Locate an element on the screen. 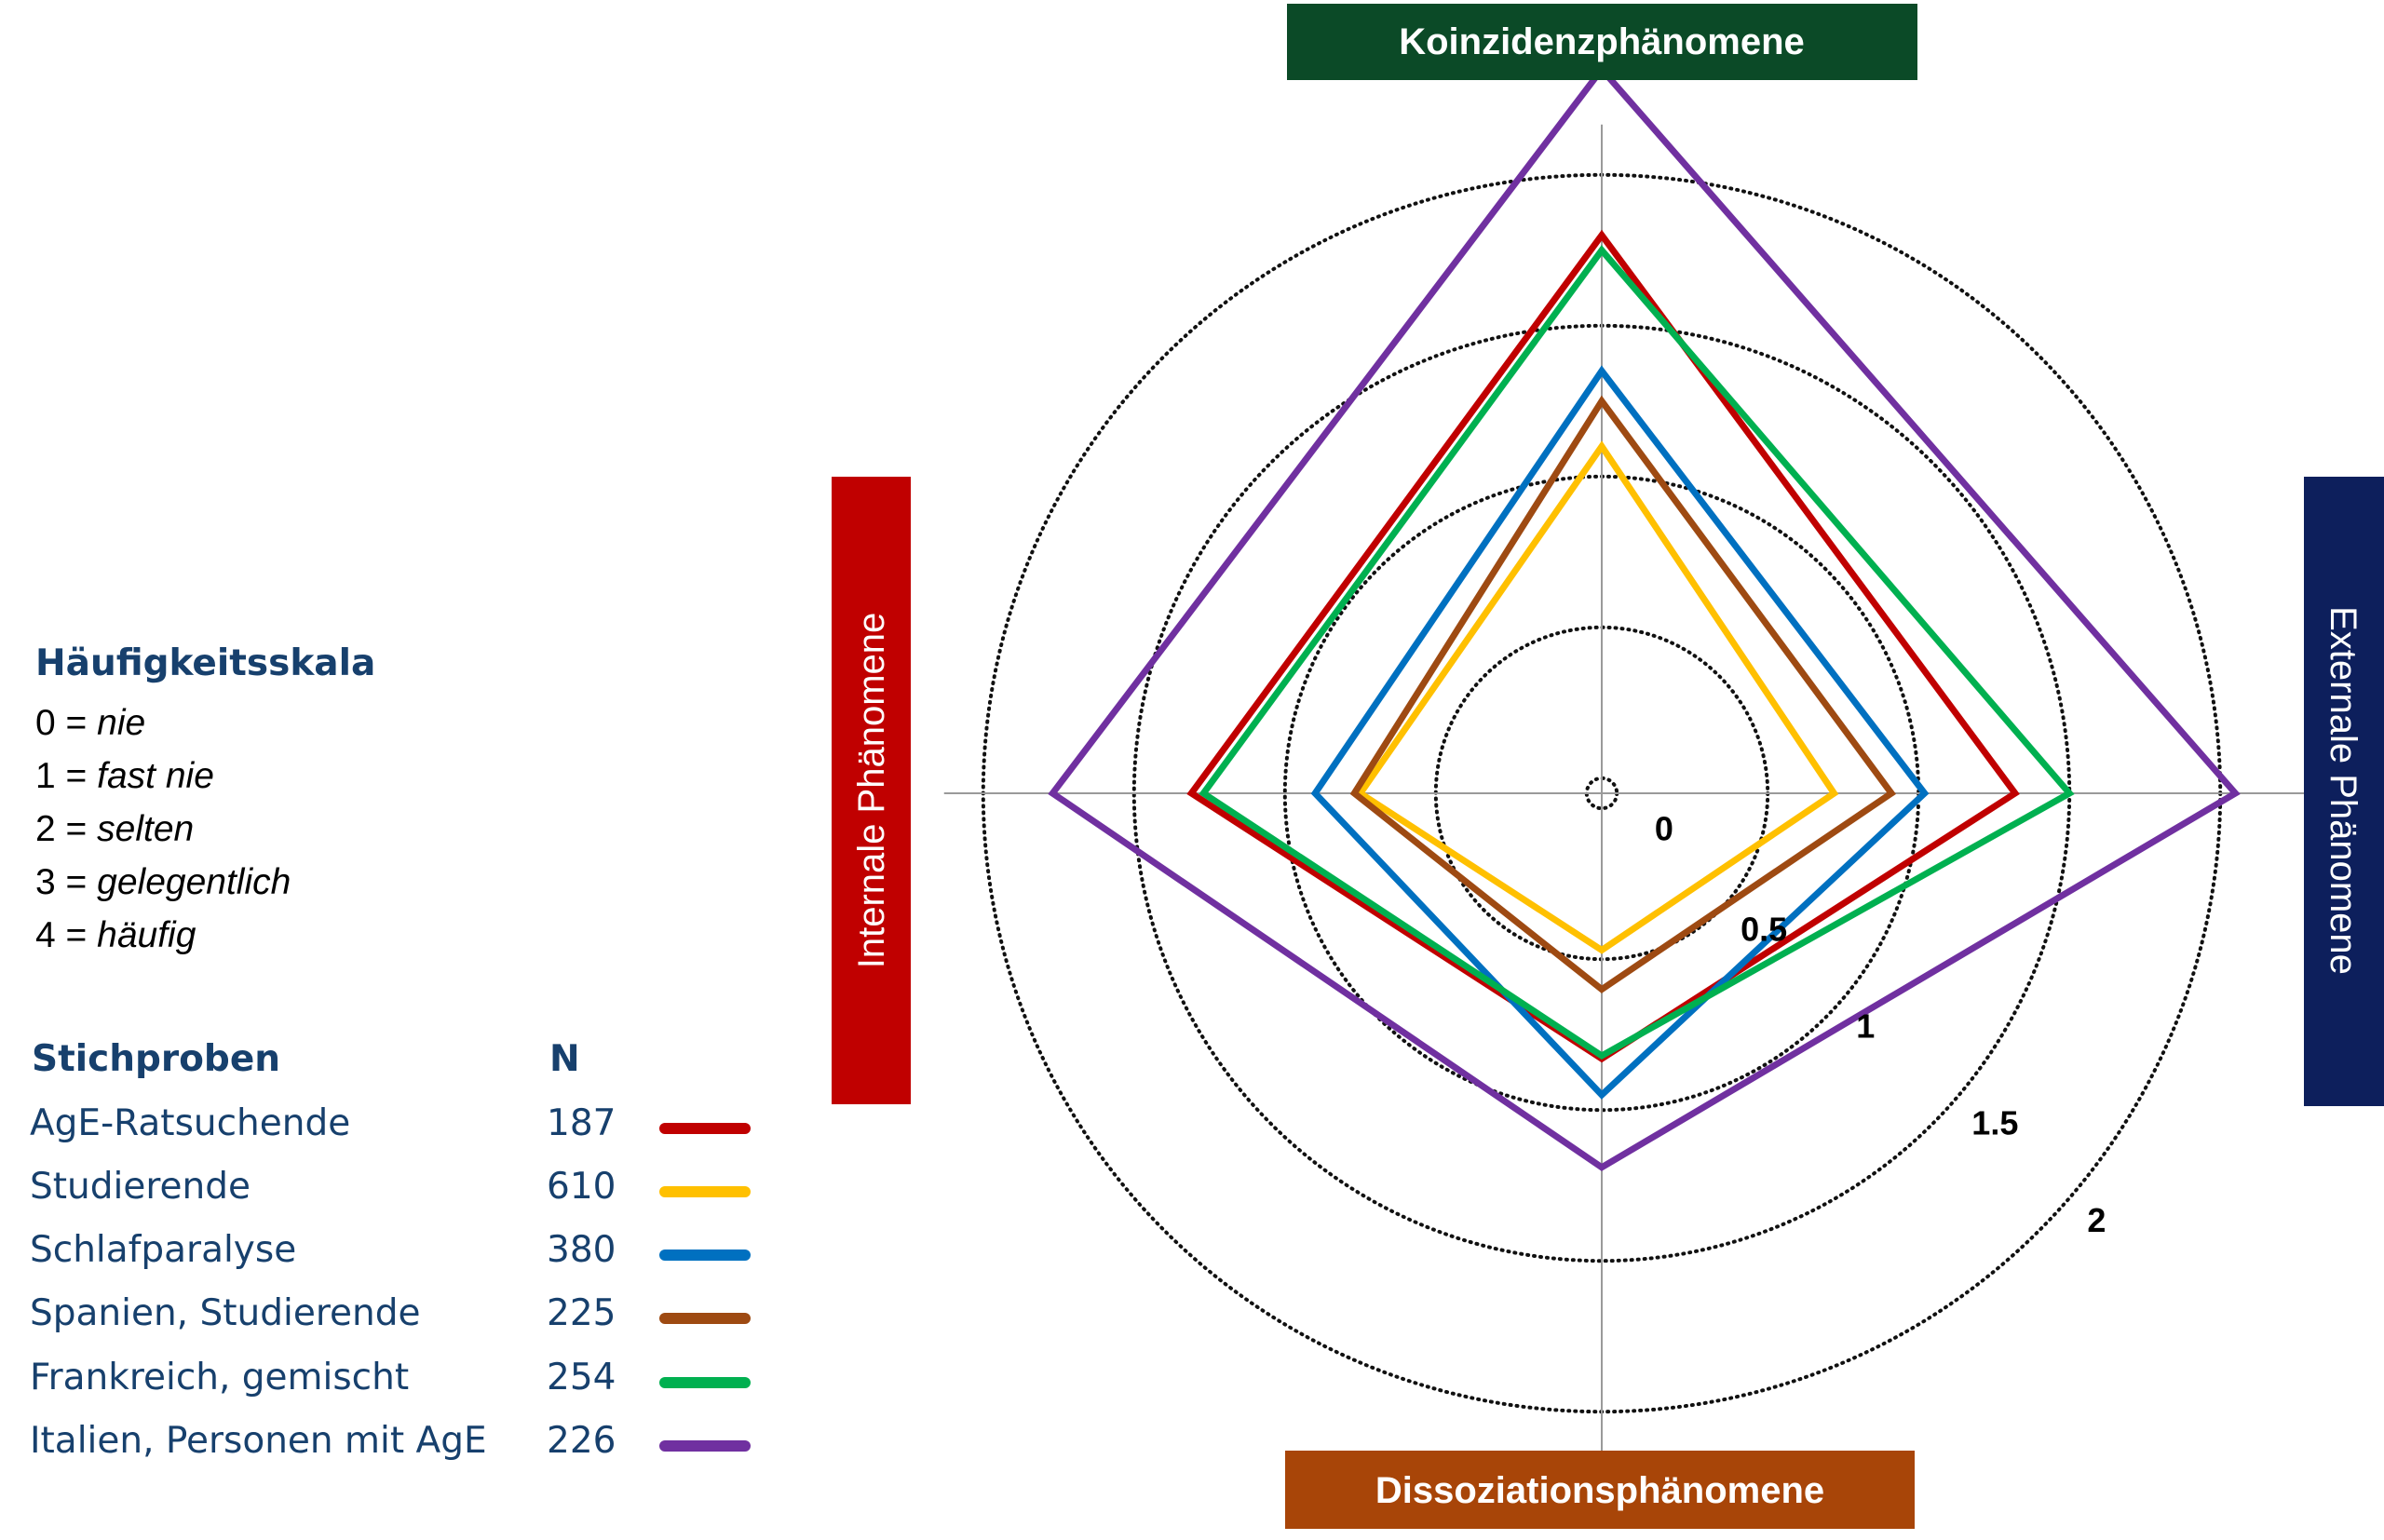 This screenshot has width=2384, height=1540. scale-item-number: 3 = is located at coordinates (62, 882).